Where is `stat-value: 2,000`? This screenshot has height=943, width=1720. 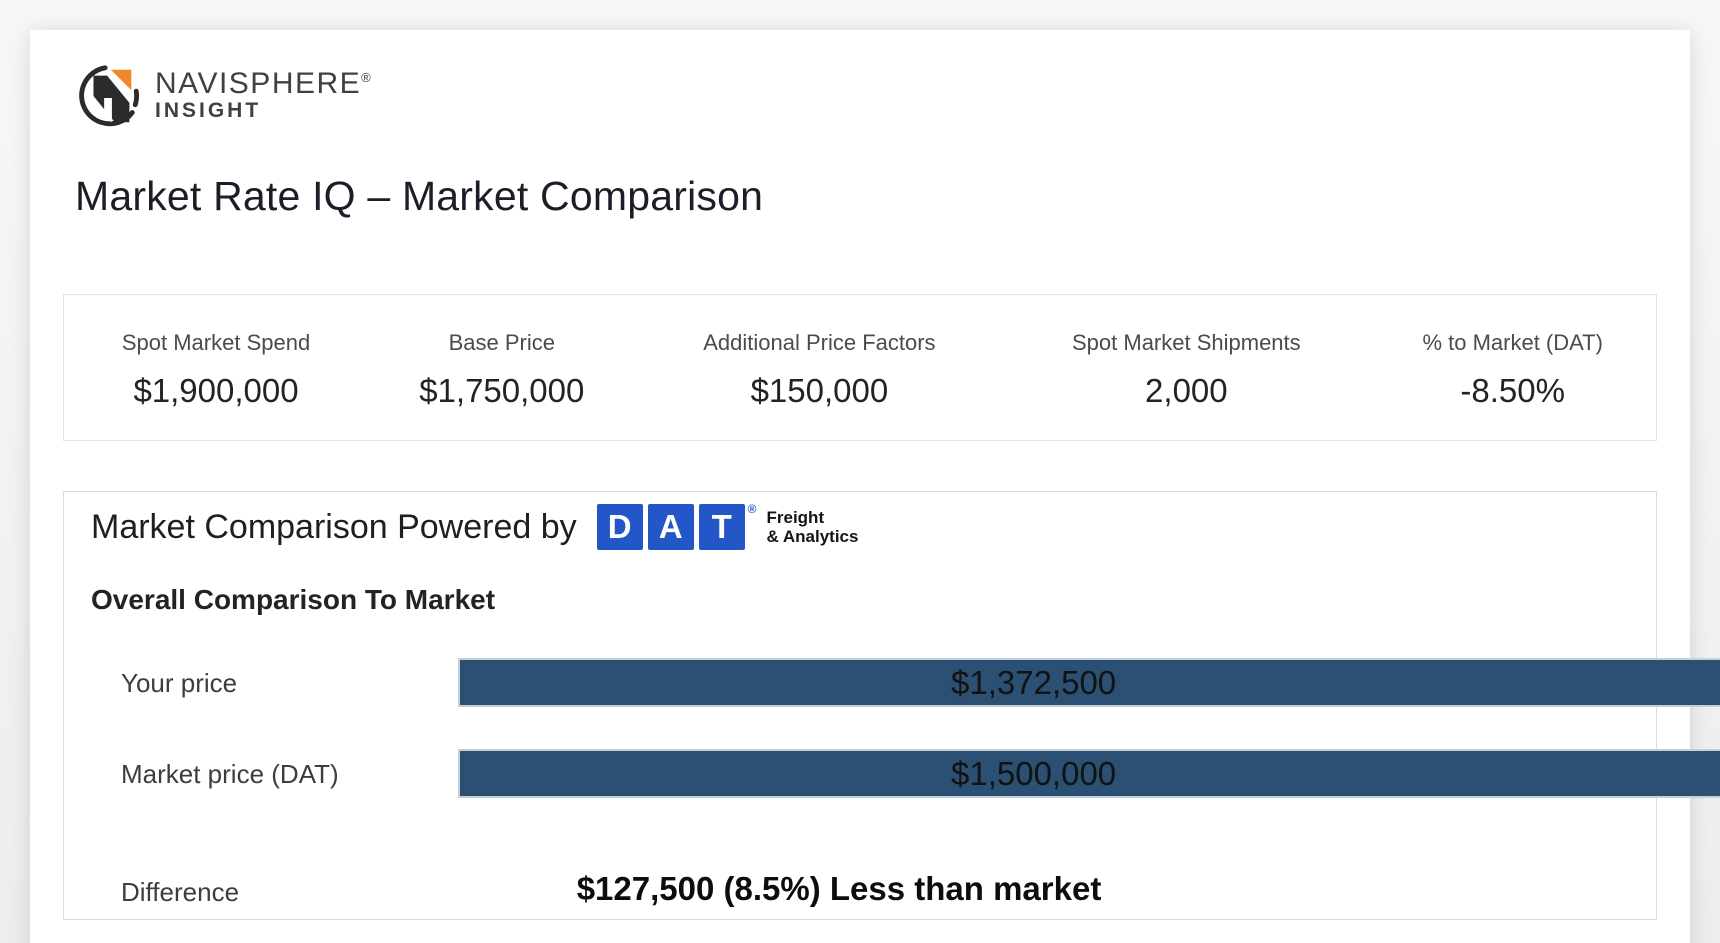
stat-value: 2,000 is located at coordinates (1186, 390).